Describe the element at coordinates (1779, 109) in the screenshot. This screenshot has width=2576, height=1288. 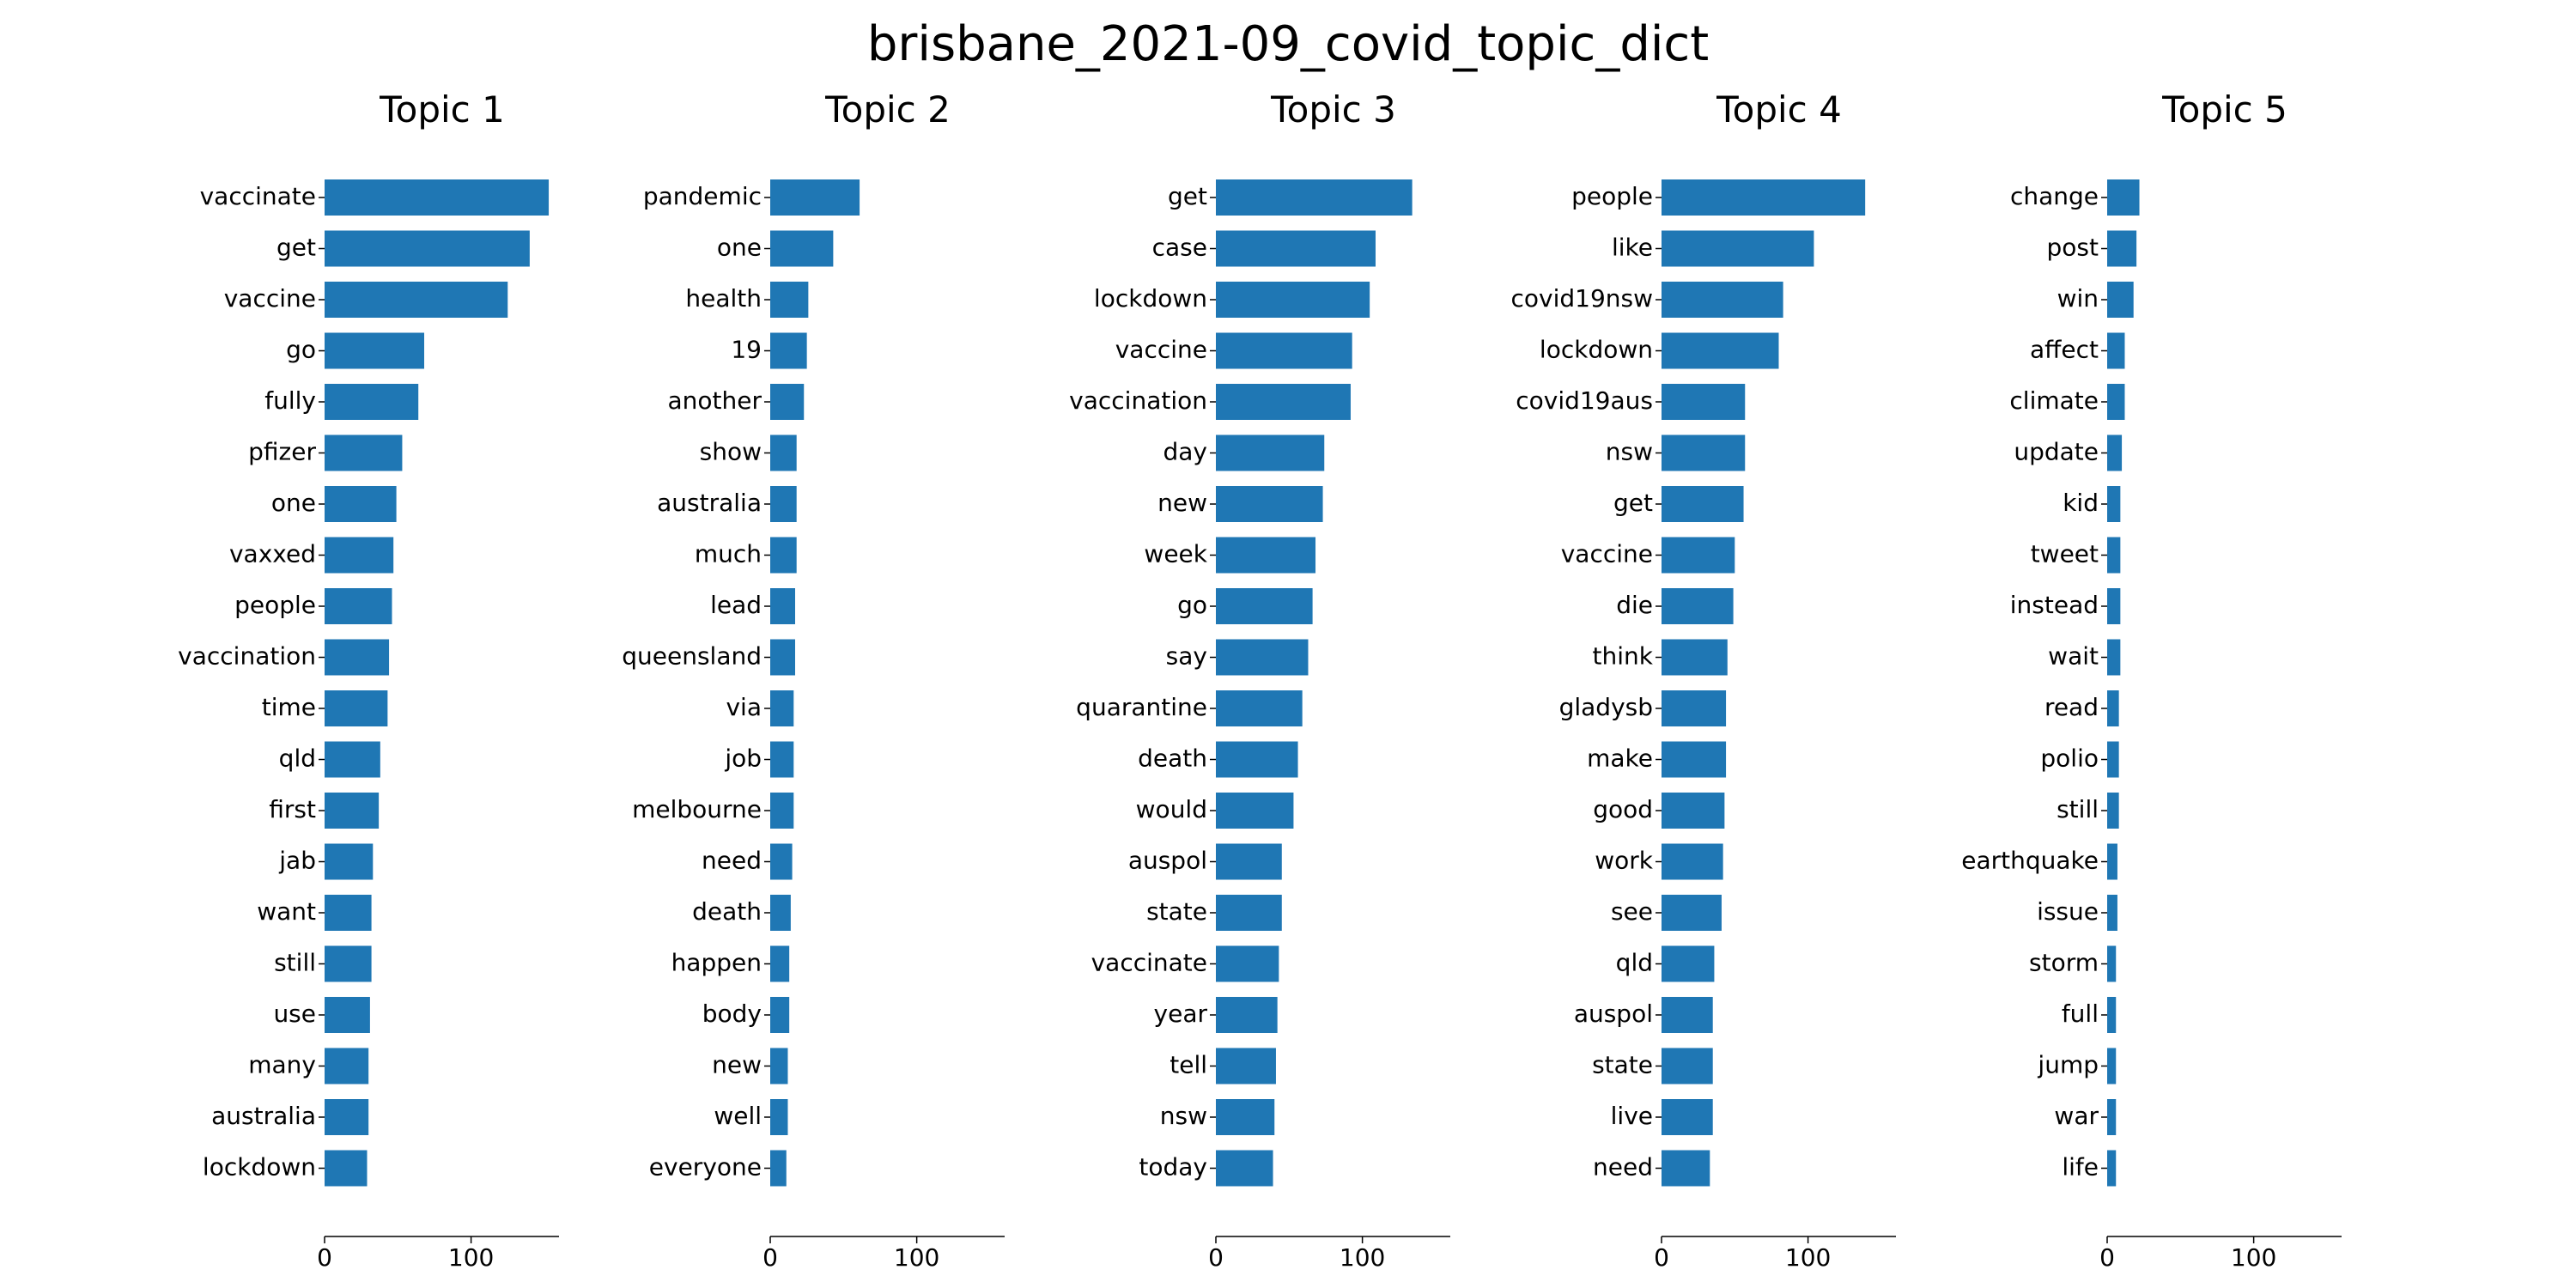
I see `panel-title: Topic 4` at that location.